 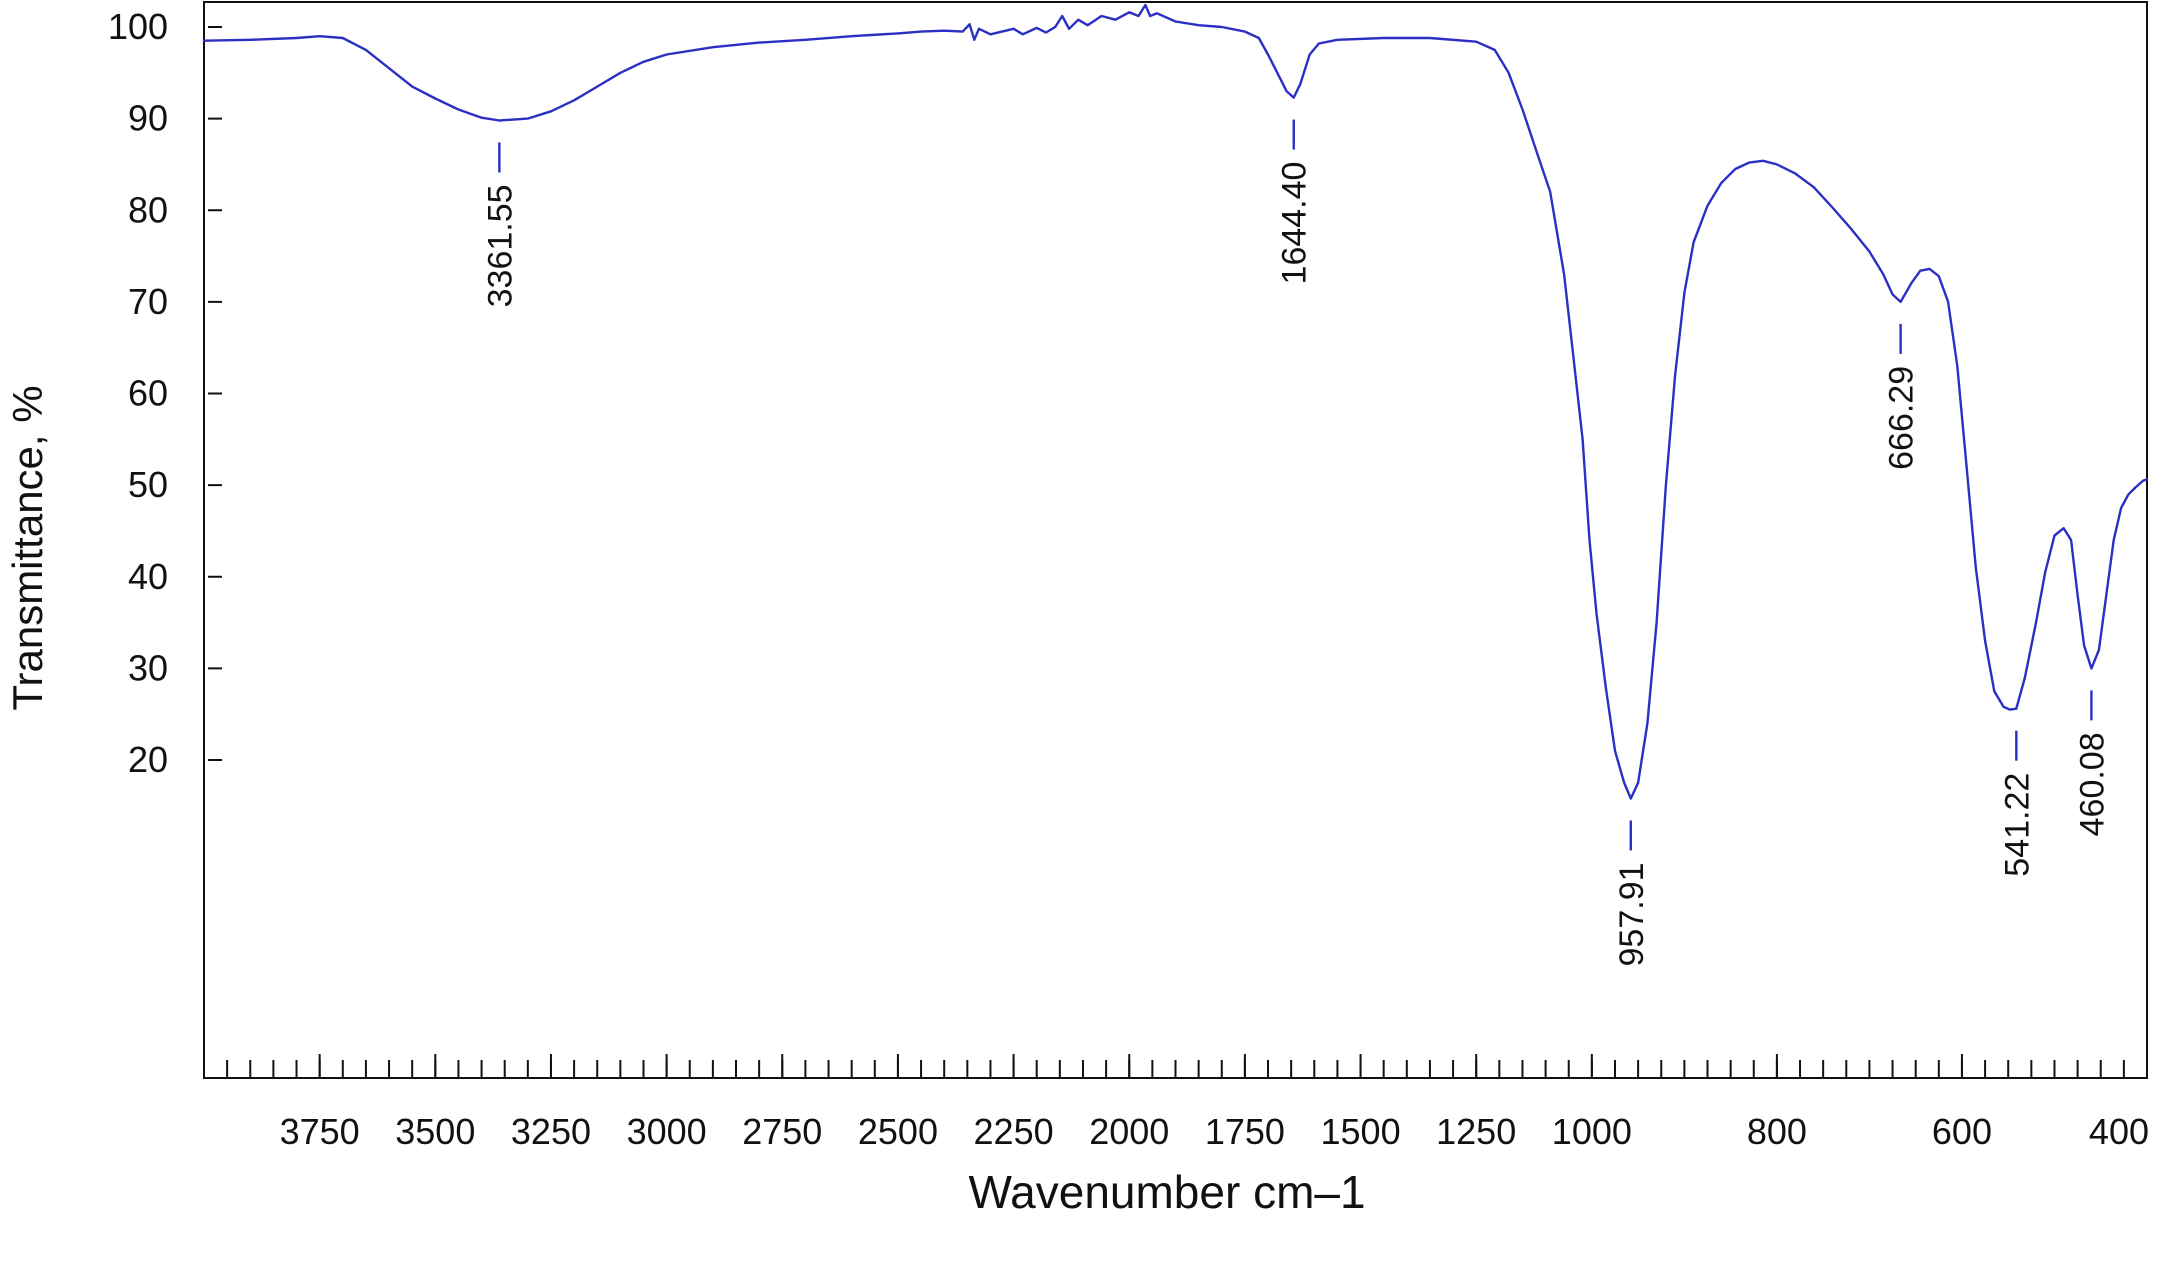 What do you see at coordinates (667, 1131) in the screenshot?
I see `x-tick-label: 3000` at bounding box center [667, 1131].